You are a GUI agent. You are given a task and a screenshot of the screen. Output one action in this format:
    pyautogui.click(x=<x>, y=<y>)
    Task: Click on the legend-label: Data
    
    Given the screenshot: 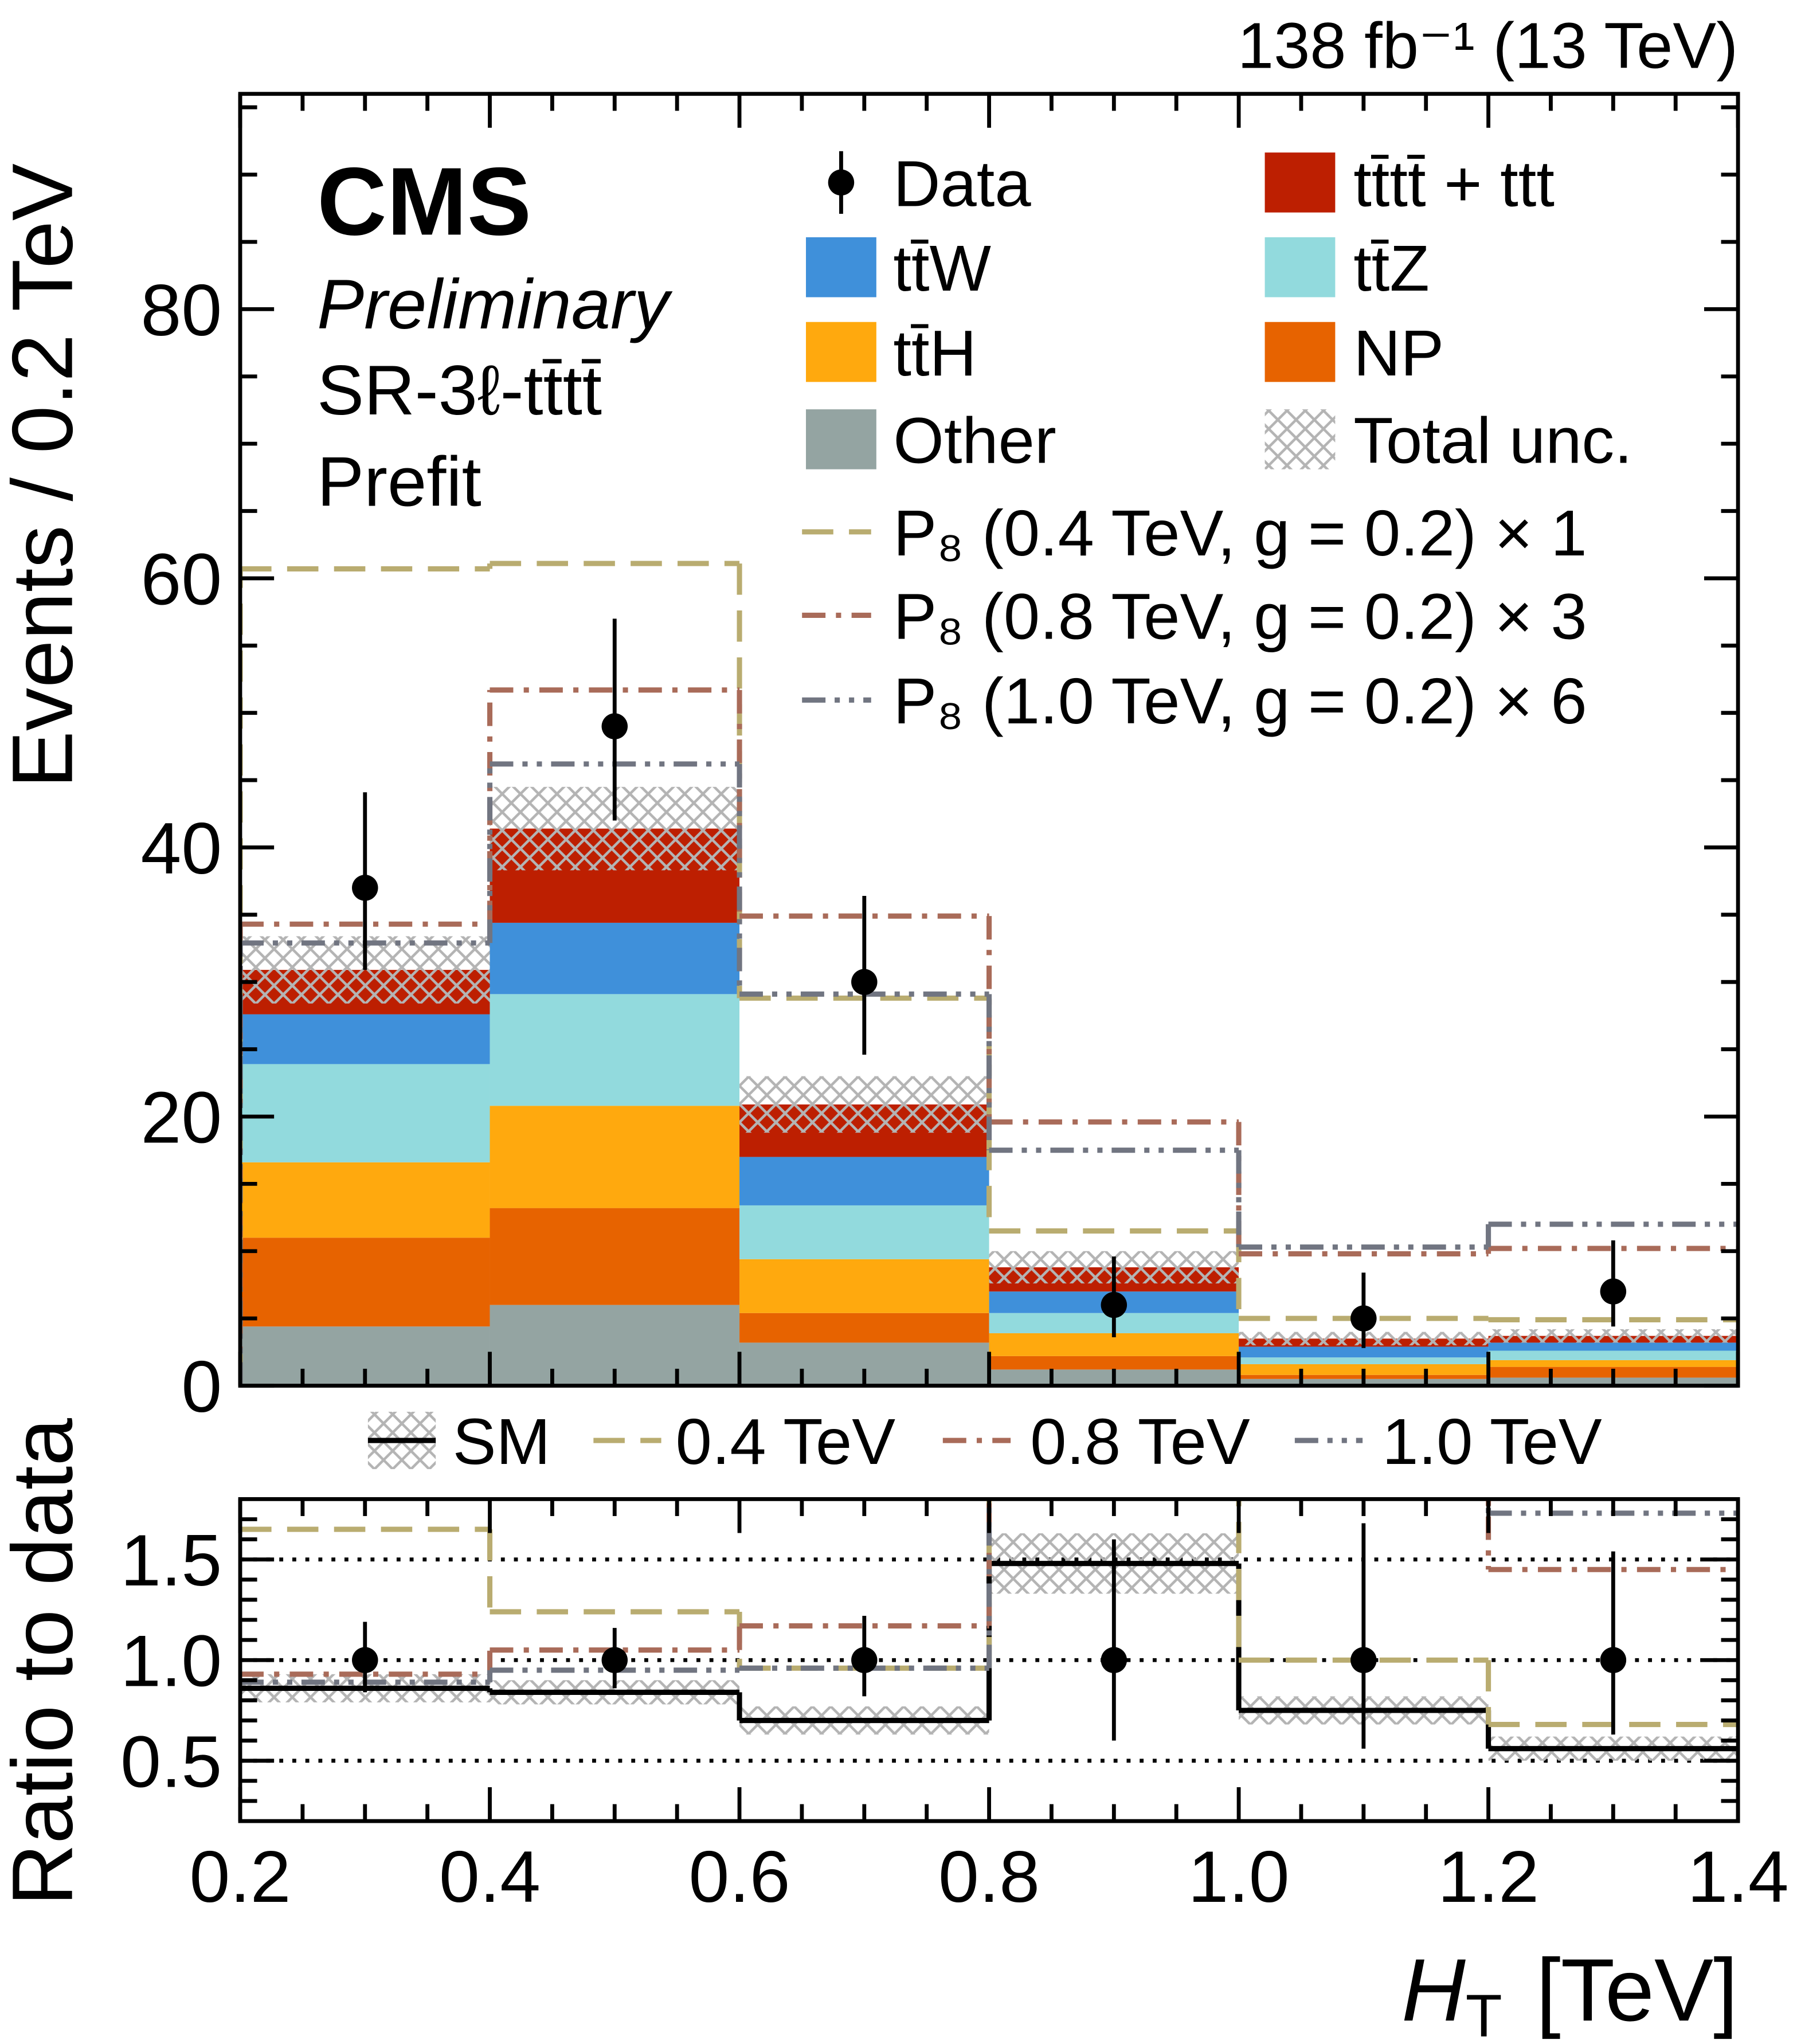 What is the action you would take?
    pyautogui.click(x=962, y=183)
    